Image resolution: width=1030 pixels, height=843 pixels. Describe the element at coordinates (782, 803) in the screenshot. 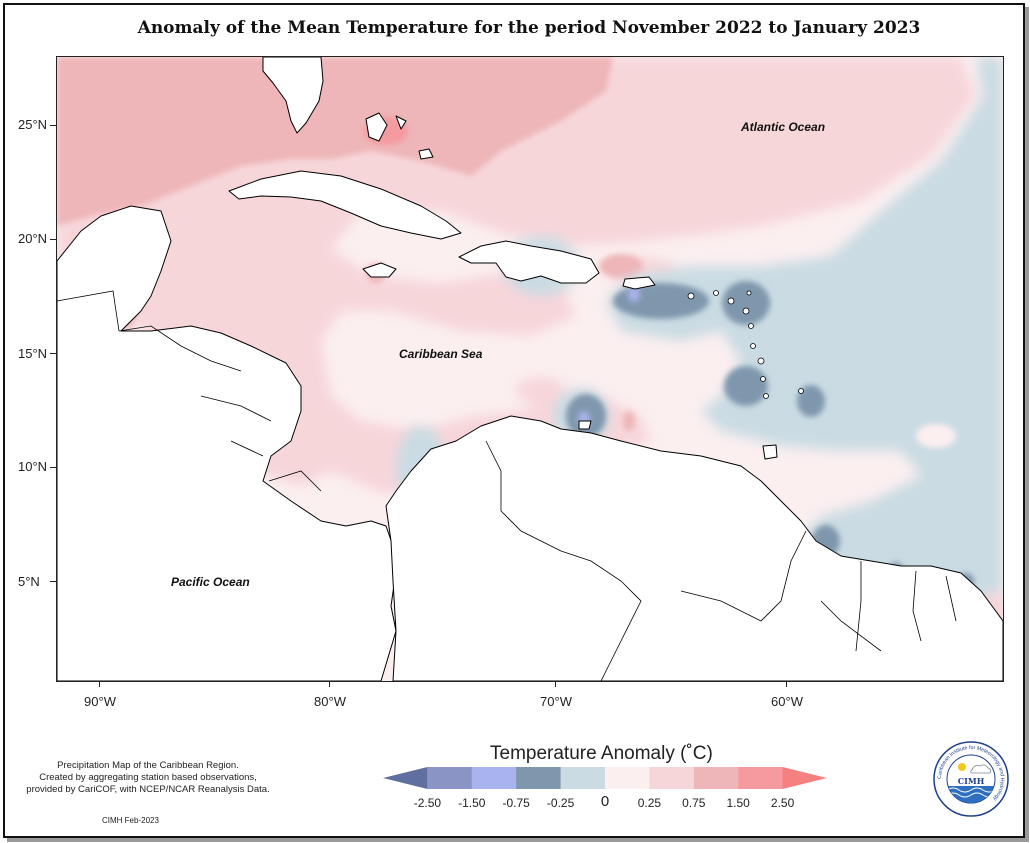

I see `legend-tick-label: 2.50` at that location.